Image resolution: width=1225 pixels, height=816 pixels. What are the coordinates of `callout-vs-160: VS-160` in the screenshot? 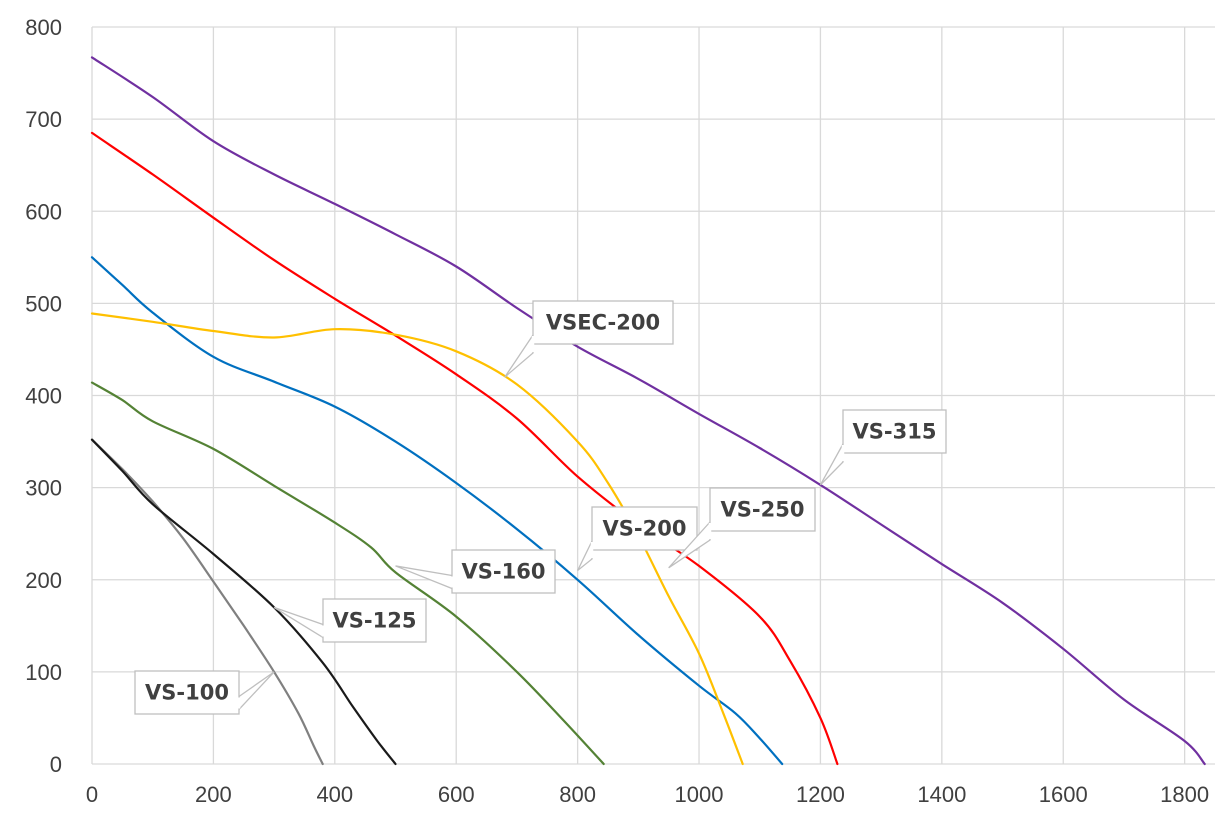 It's located at (475, 571).